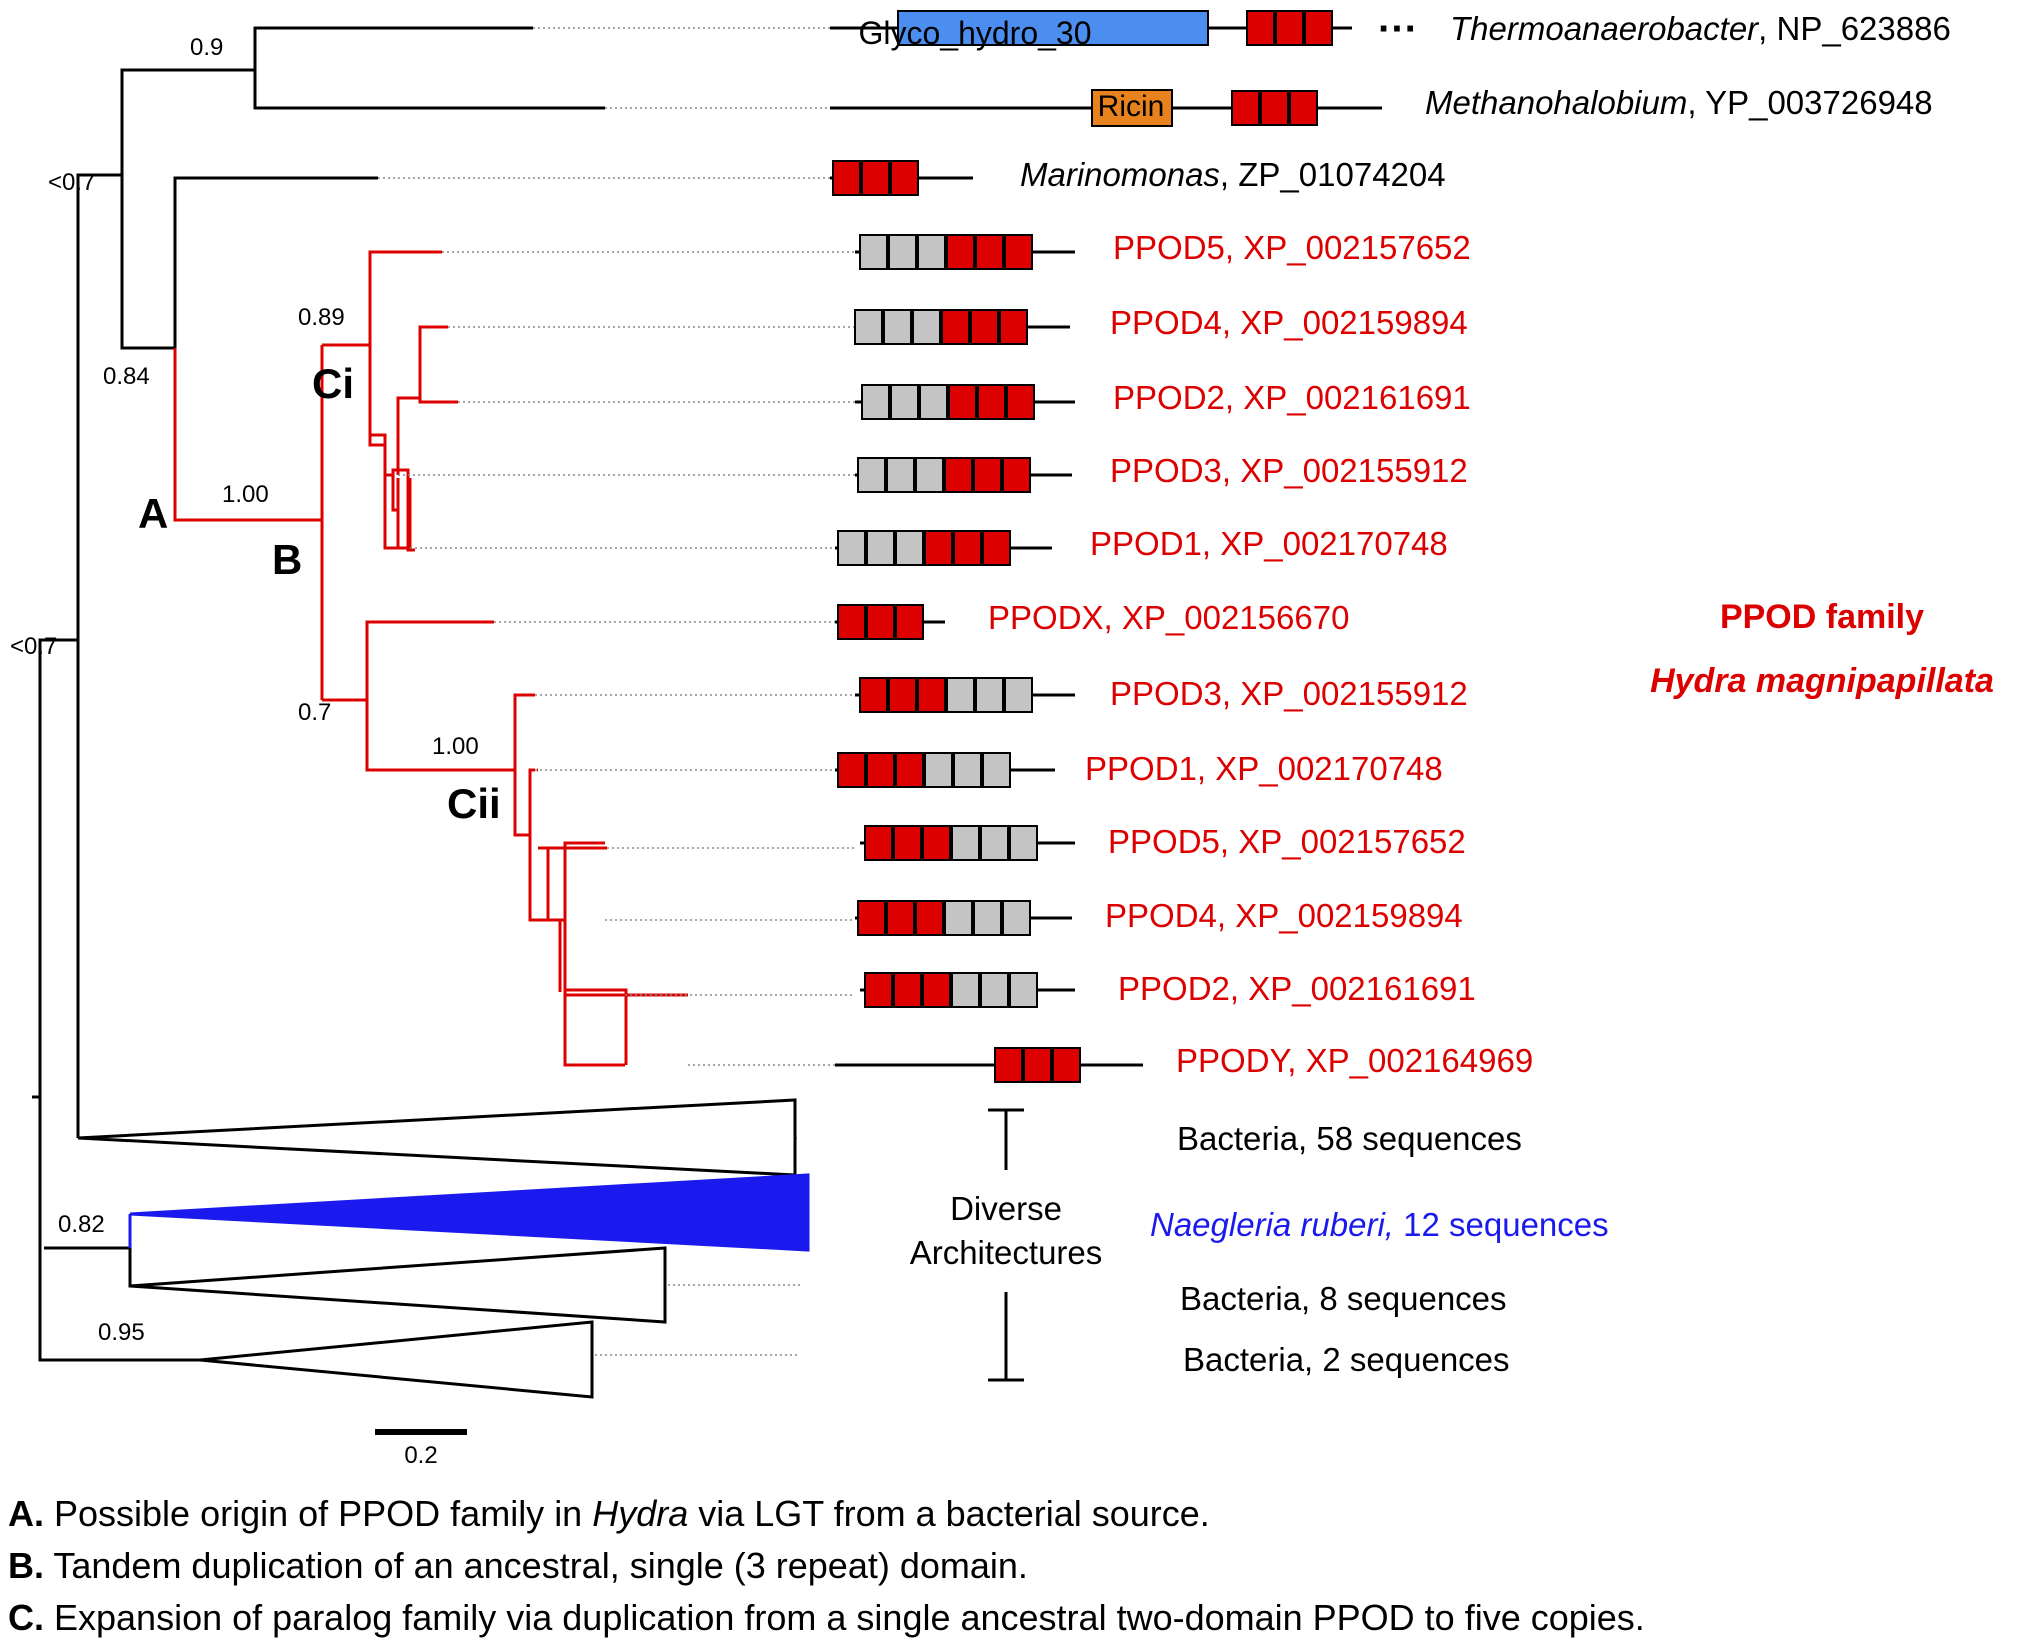 The height and width of the screenshot is (1647, 2020). Describe the element at coordinates (333, 383) in the screenshot. I see `node-label-ci: Ci` at that location.